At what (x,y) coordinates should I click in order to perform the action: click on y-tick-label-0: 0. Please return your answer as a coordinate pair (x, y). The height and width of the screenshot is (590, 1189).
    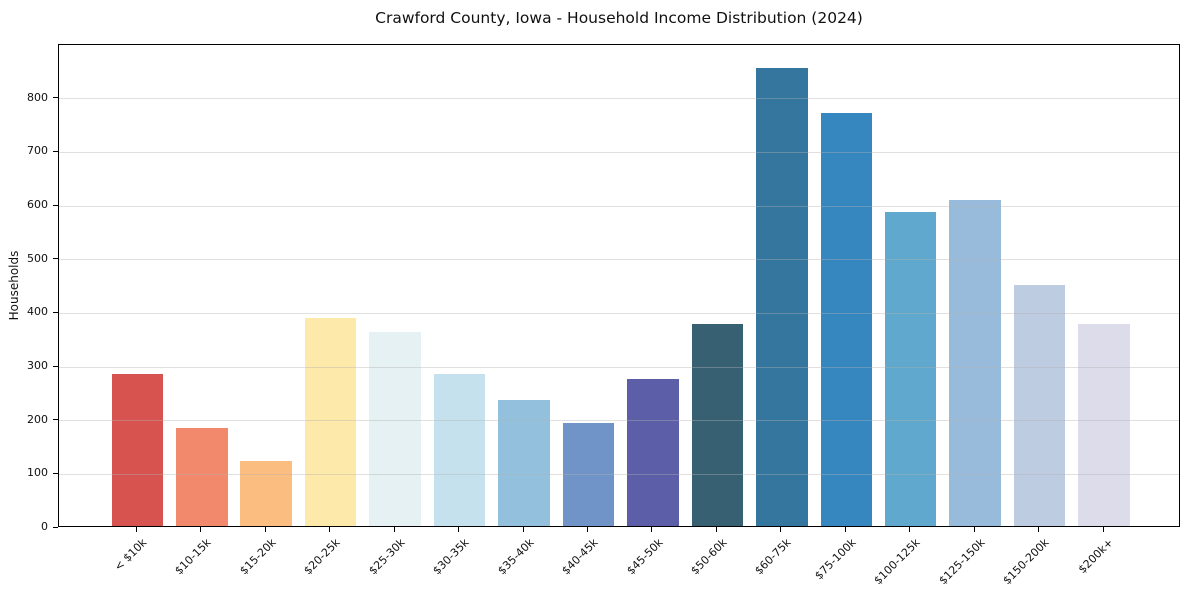
    Looking at the image, I should click on (44, 526).